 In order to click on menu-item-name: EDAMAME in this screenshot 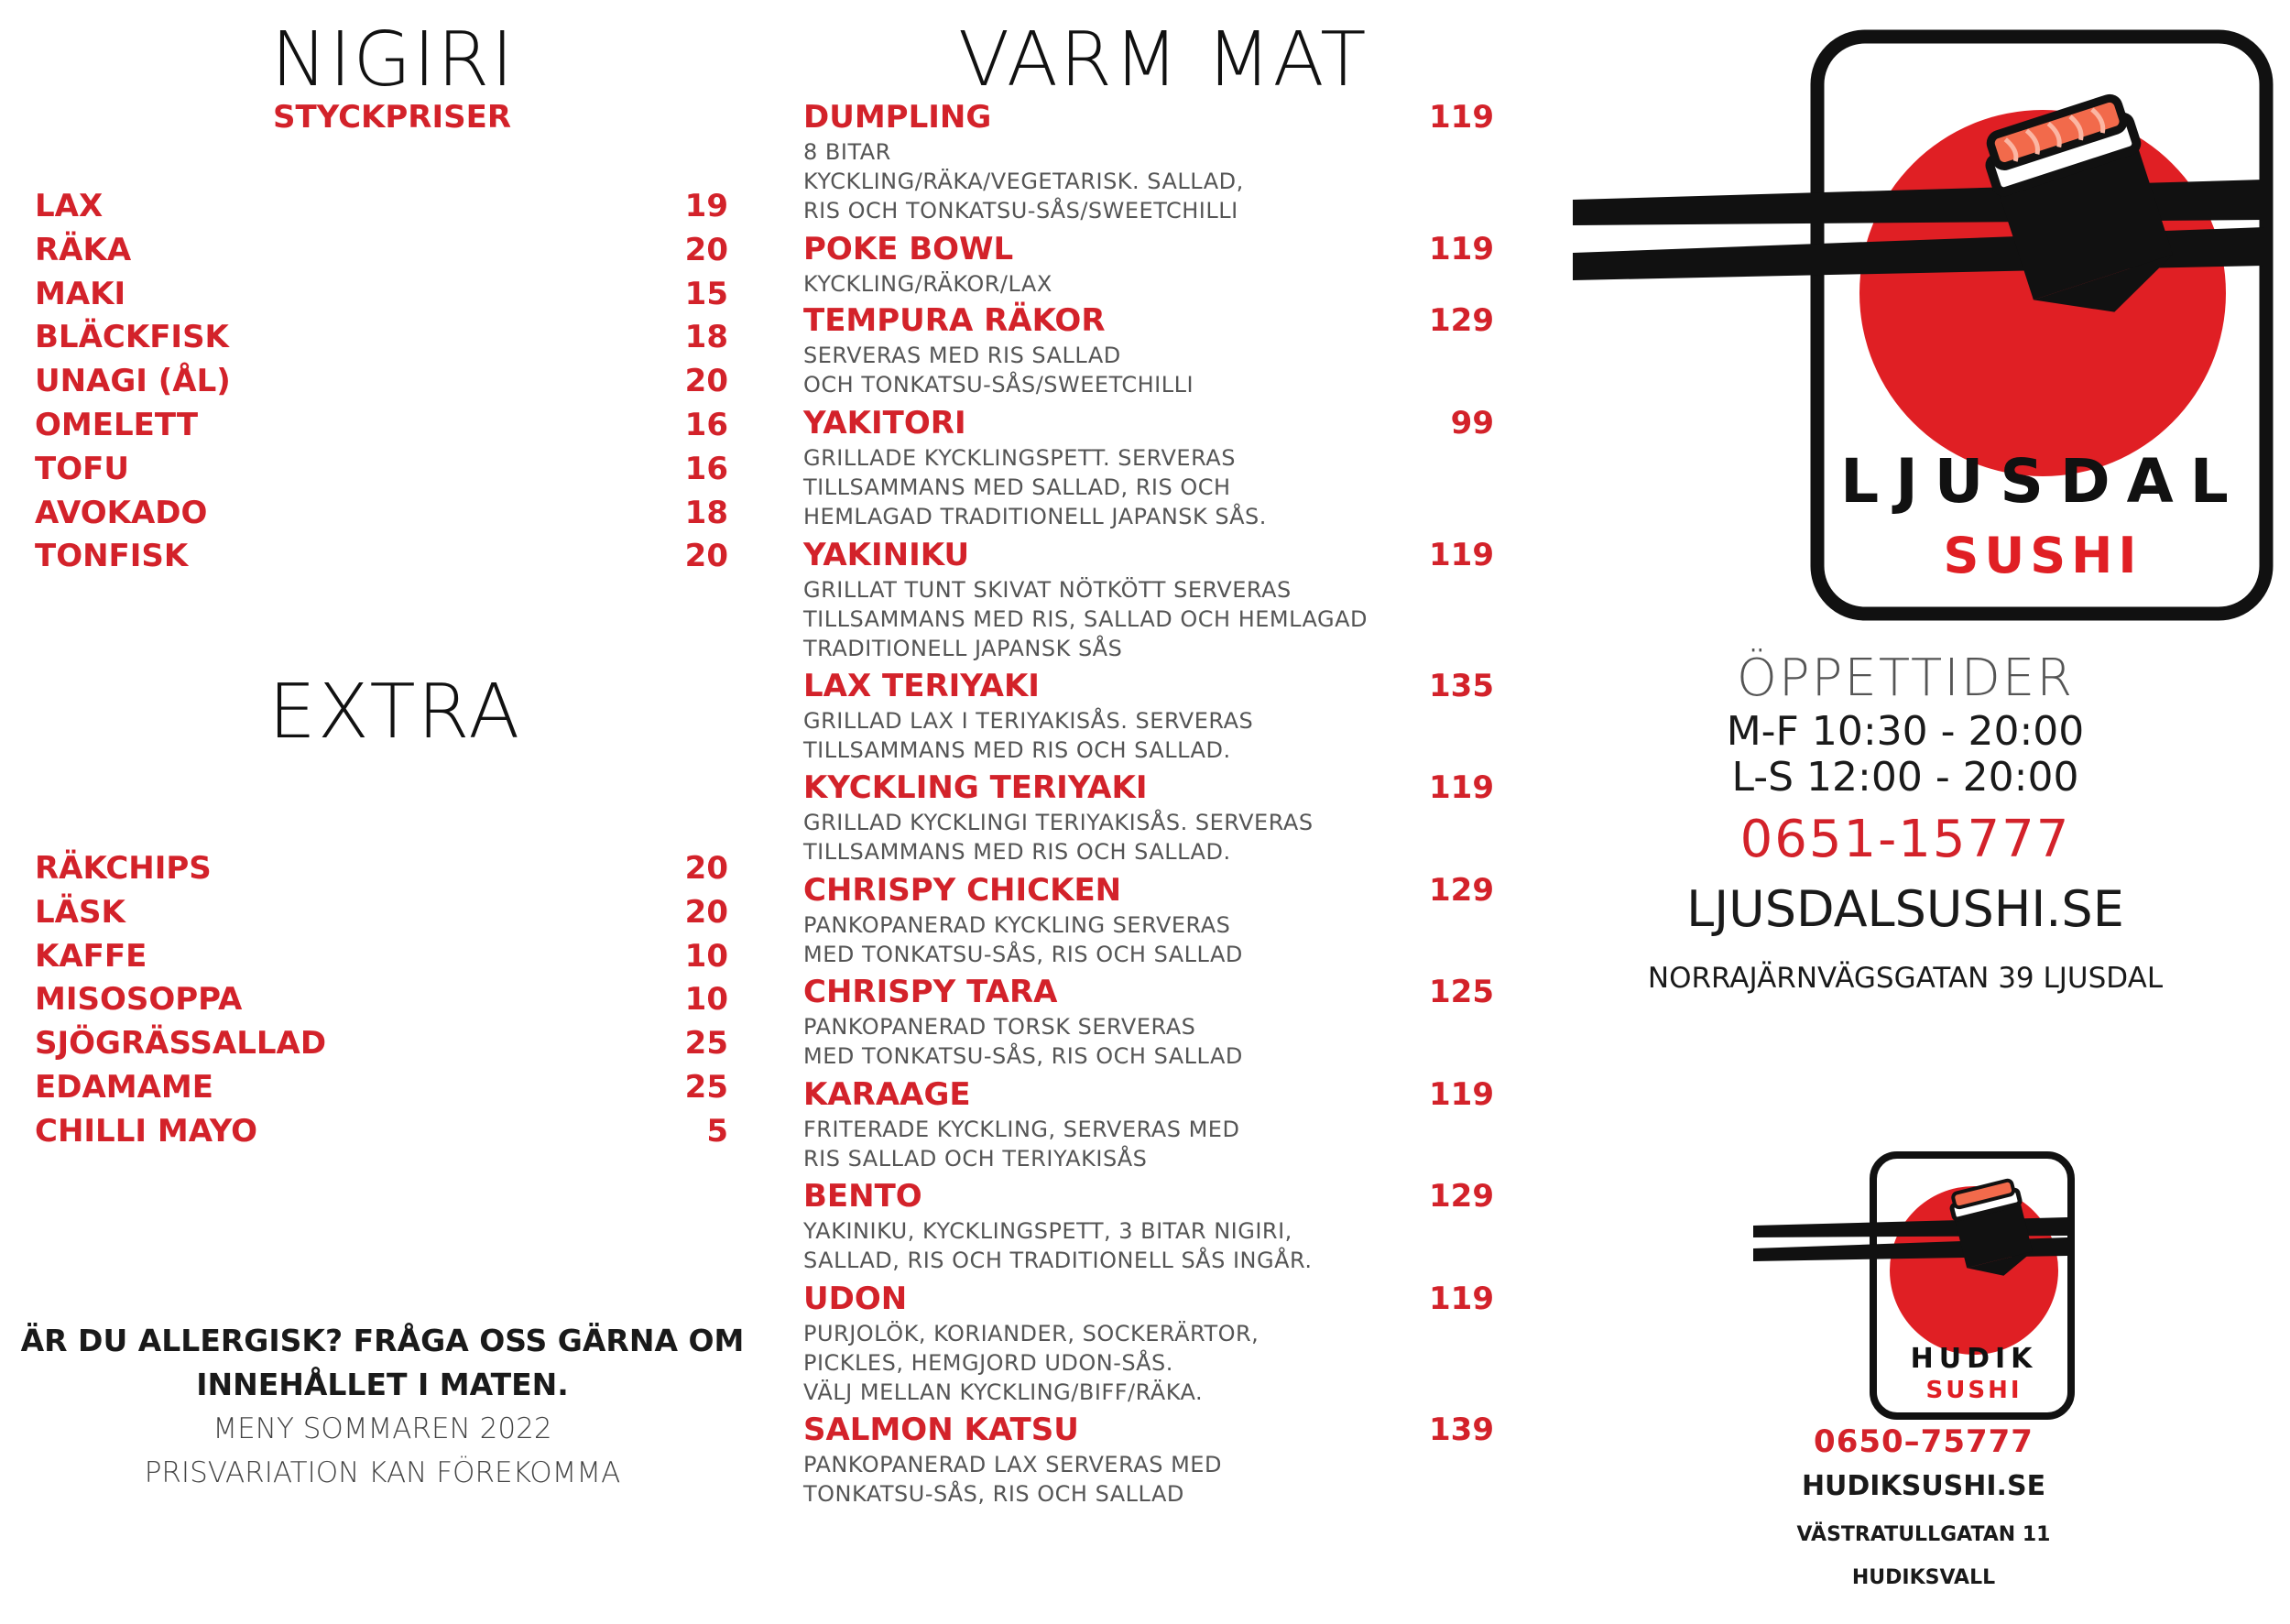, I will do `click(124, 1087)`.